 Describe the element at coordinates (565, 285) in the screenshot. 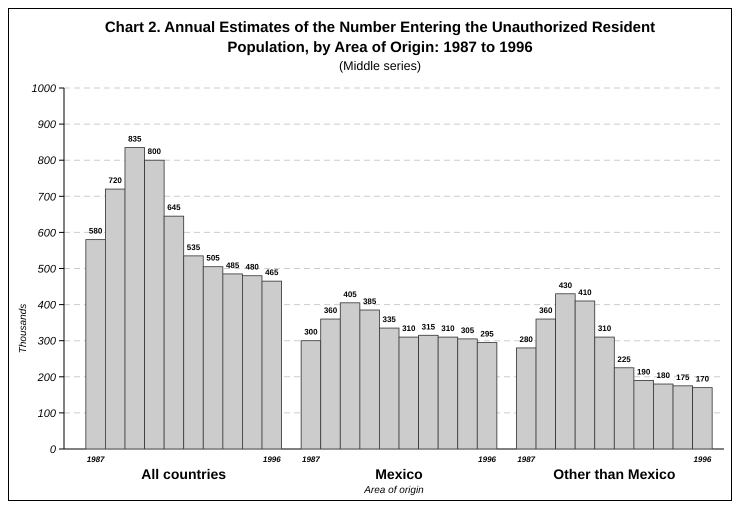

I see `data-label: 430` at that location.